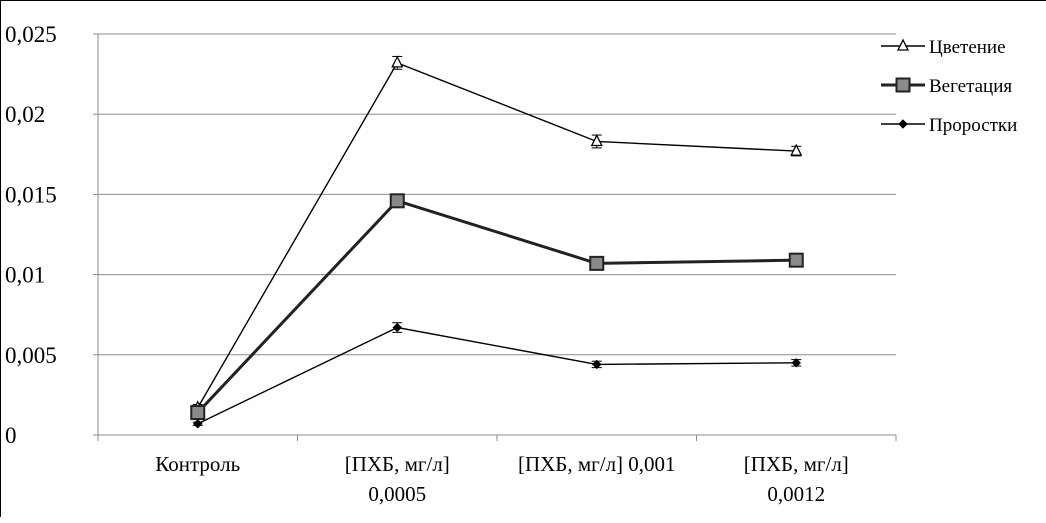 Image resolution: width=1046 pixels, height=523 pixels. Describe the element at coordinates (31, 34) in the screenshot. I see `y-tick-label: 0,025` at that location.